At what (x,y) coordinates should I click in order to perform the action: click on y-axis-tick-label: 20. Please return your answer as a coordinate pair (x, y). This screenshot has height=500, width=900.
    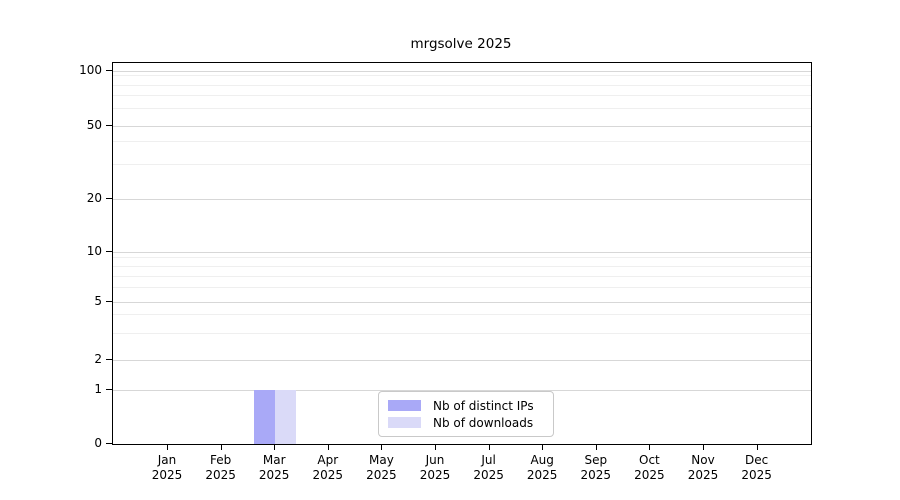
    Looking at the image, I should click on (94, 198).